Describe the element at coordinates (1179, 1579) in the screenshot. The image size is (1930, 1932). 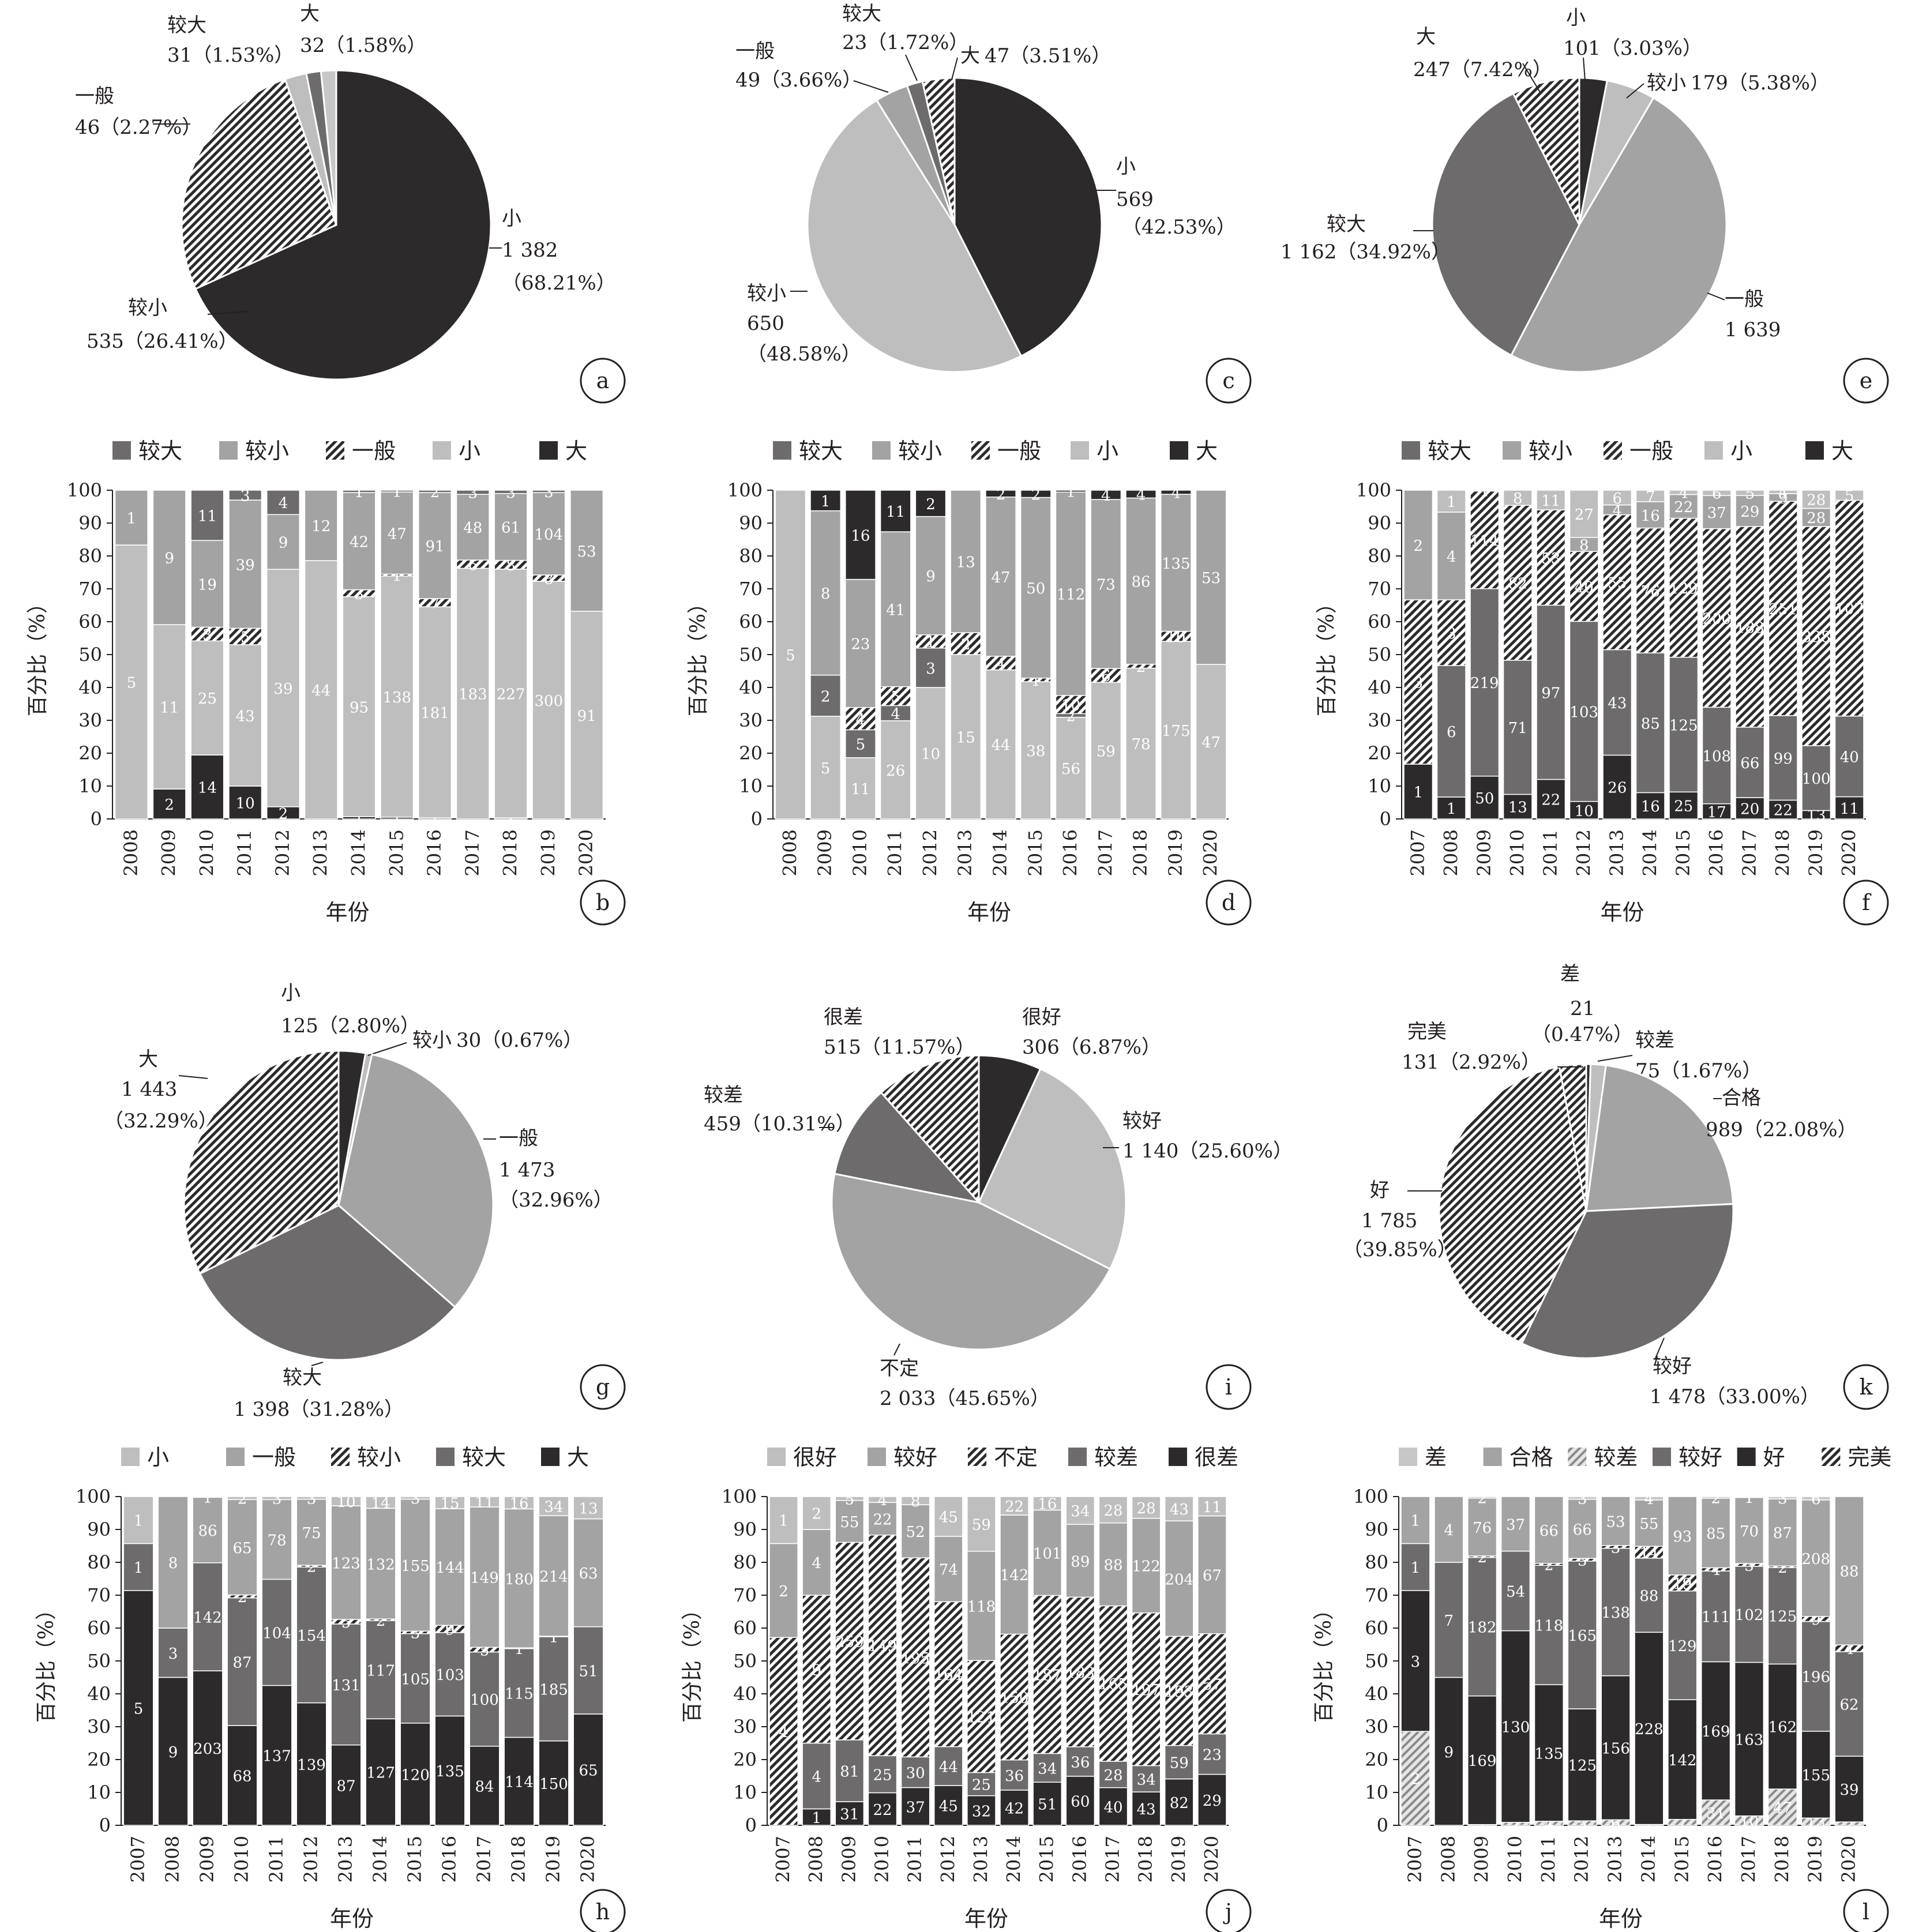
I see `bar-segment-j-较好-2019` at that location.